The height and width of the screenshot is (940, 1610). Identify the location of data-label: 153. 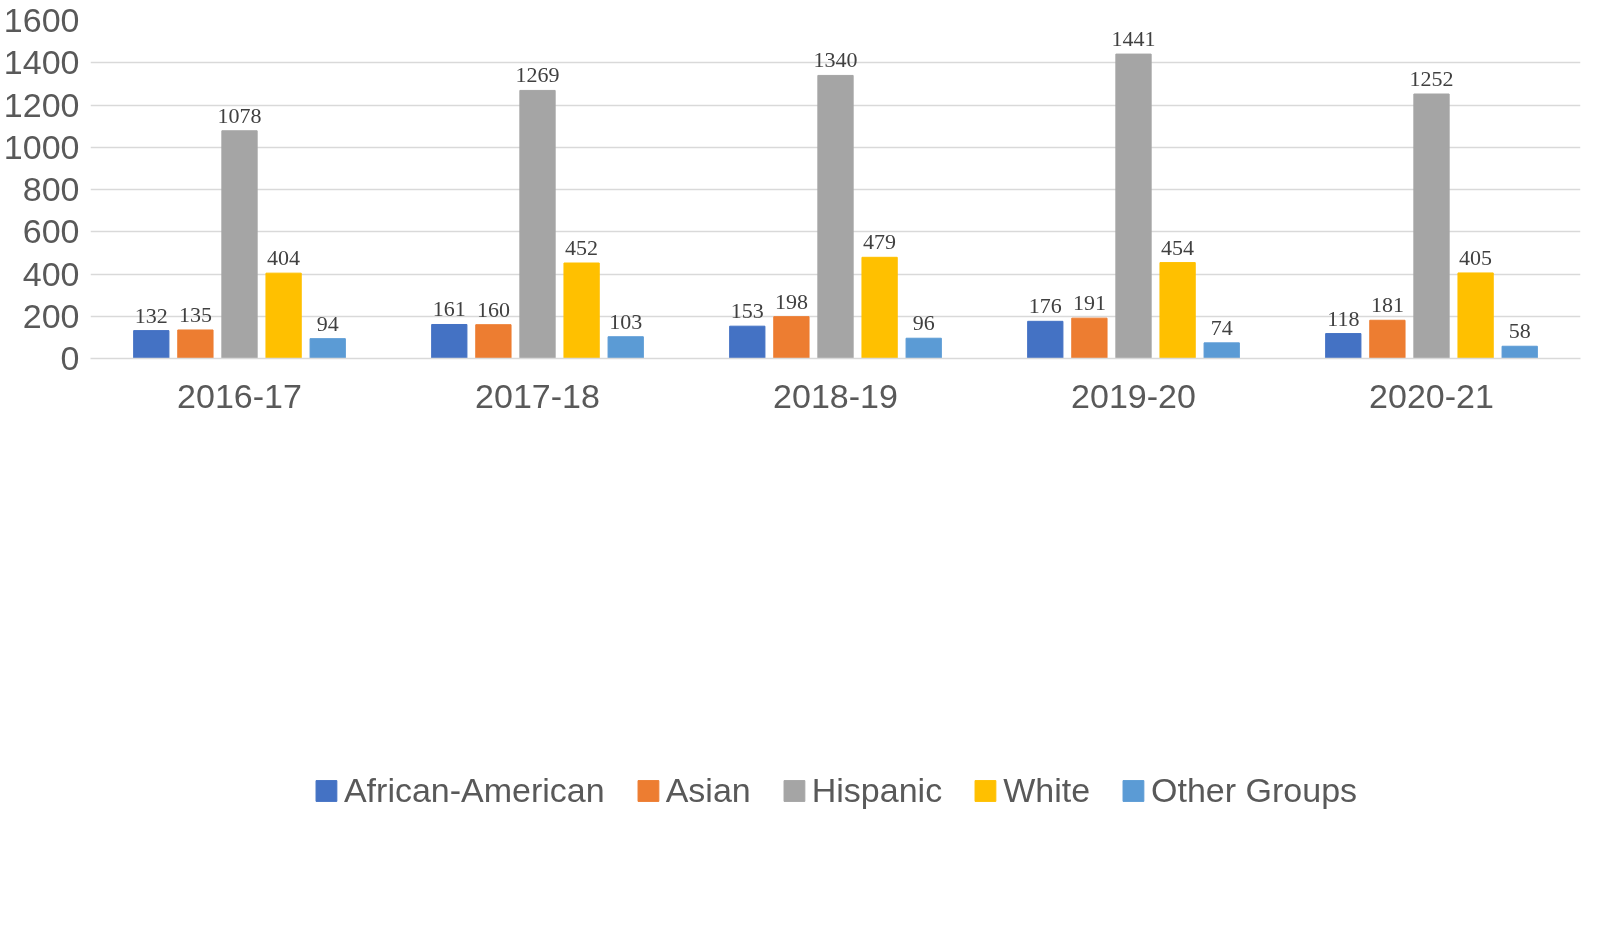
(747, 311).